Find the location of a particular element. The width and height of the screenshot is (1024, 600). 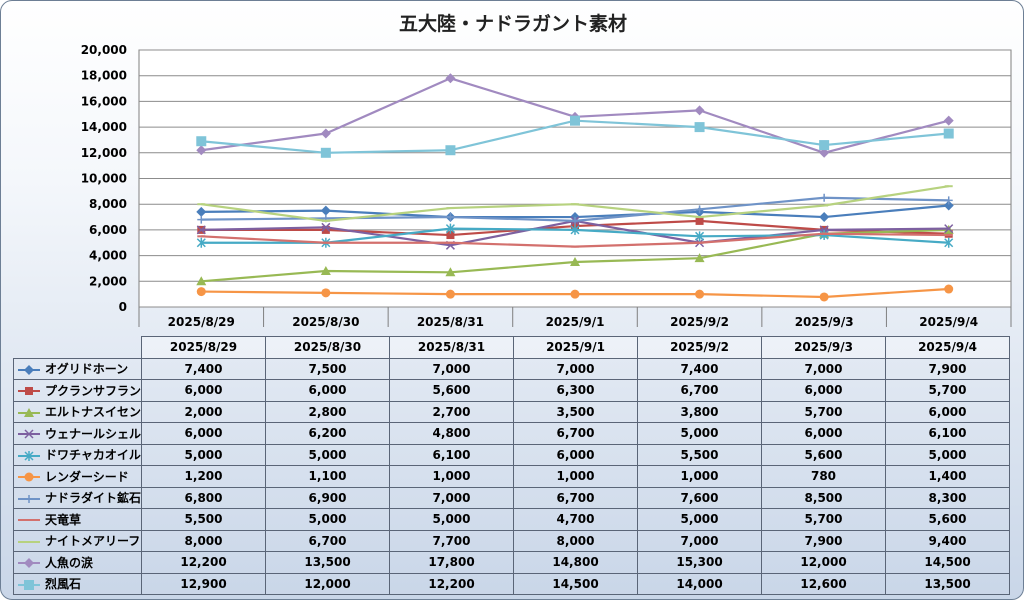

table-cell: 7,900 is located at coordinates (824, 540).